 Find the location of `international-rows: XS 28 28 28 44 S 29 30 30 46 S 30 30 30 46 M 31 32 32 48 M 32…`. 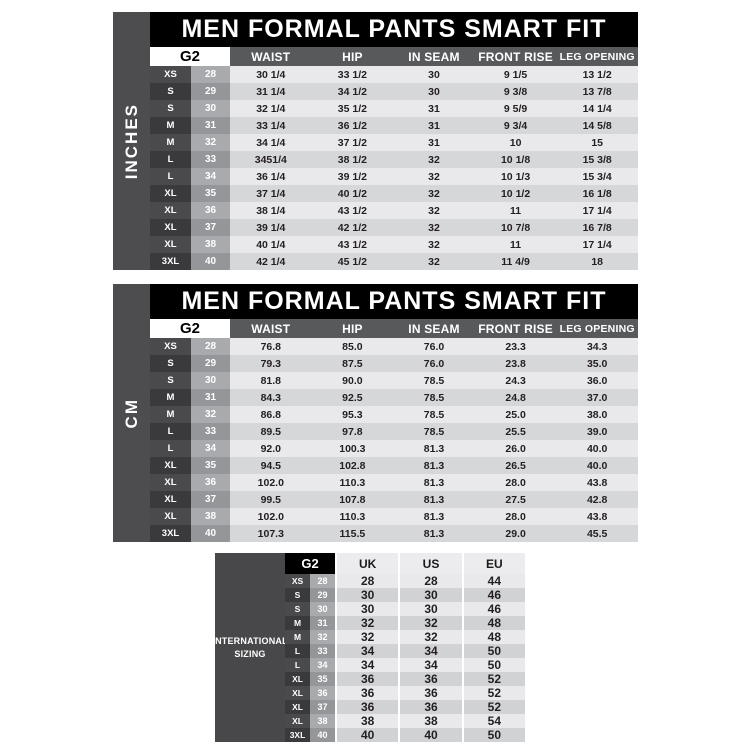

international-rows: XS 28 28 28 44 S 29 30 30 46 S 30 30 30 46 M 31 32 32 48 M 32… is located at coordinates (405, 658).